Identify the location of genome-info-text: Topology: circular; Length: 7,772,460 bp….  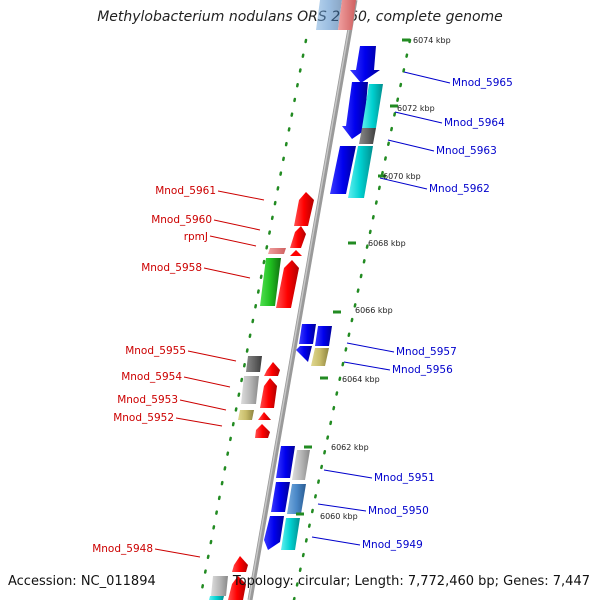
(411, 581).